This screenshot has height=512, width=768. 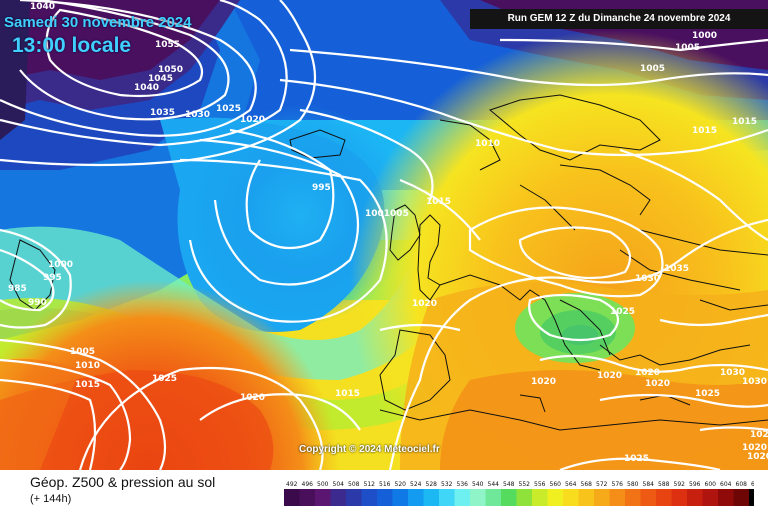 I want to click on scale-tick-label: 528, so click(x=432, y=484).